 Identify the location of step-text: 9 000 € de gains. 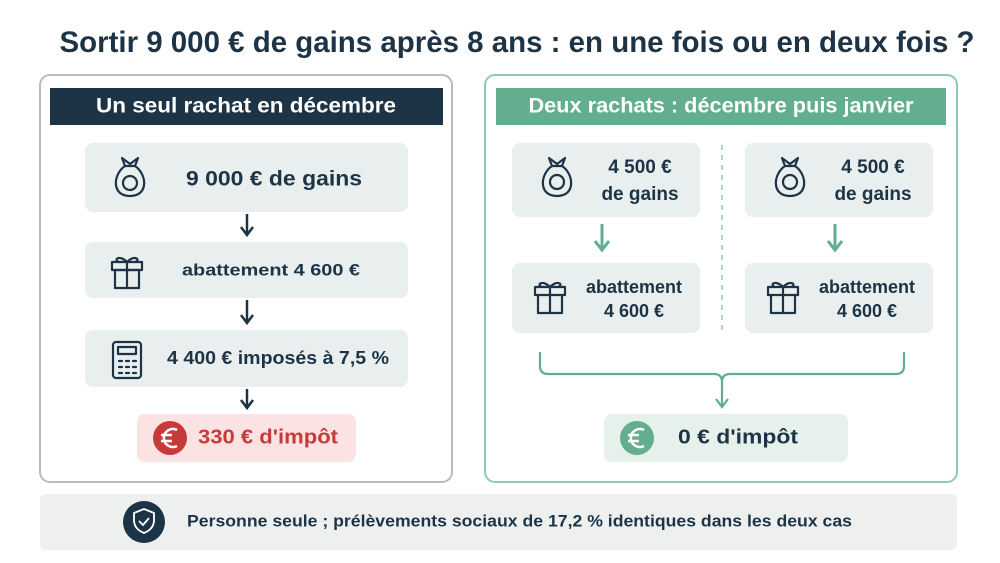
(274, 179).